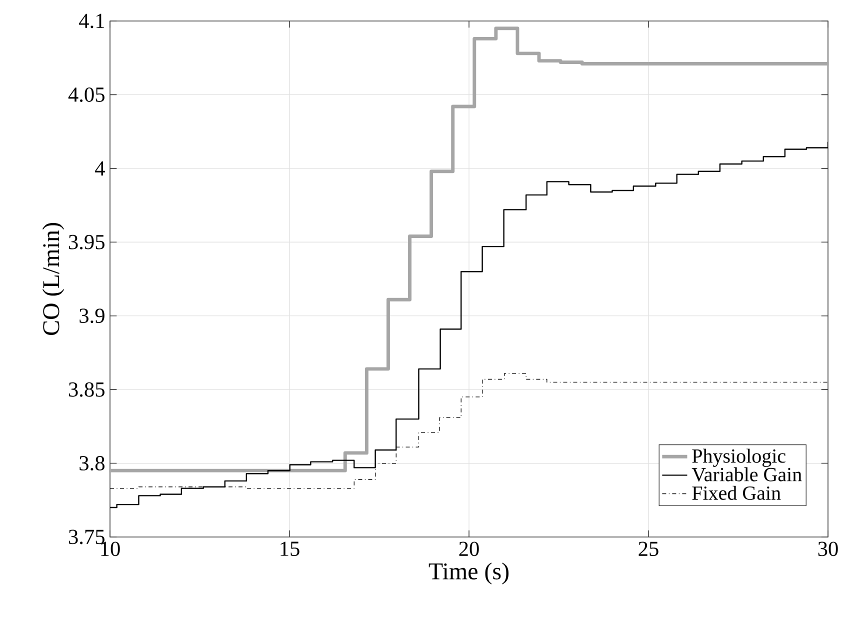 The height and width of the screenshot is (621, 843). What do you see at coordinates (86, 389) in the screenshot?
I see `y-tick-label: 3.85` at bounding box center [86, 389].